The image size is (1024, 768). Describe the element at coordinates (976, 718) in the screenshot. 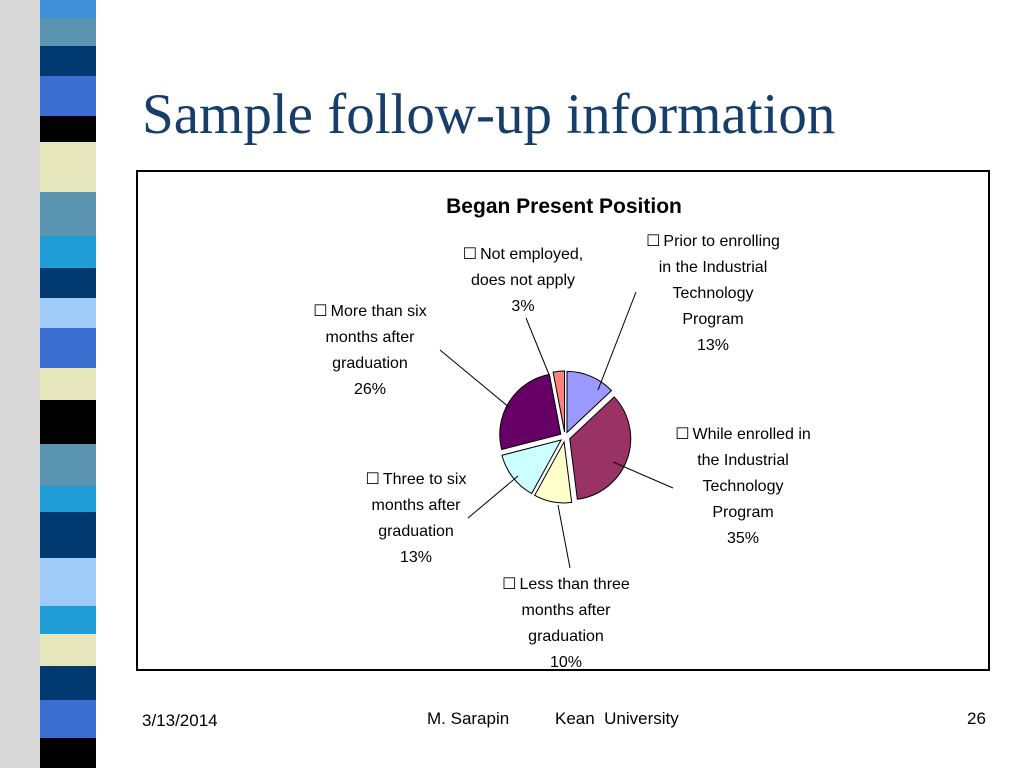

I see `footer-page-number: 26` at that location.